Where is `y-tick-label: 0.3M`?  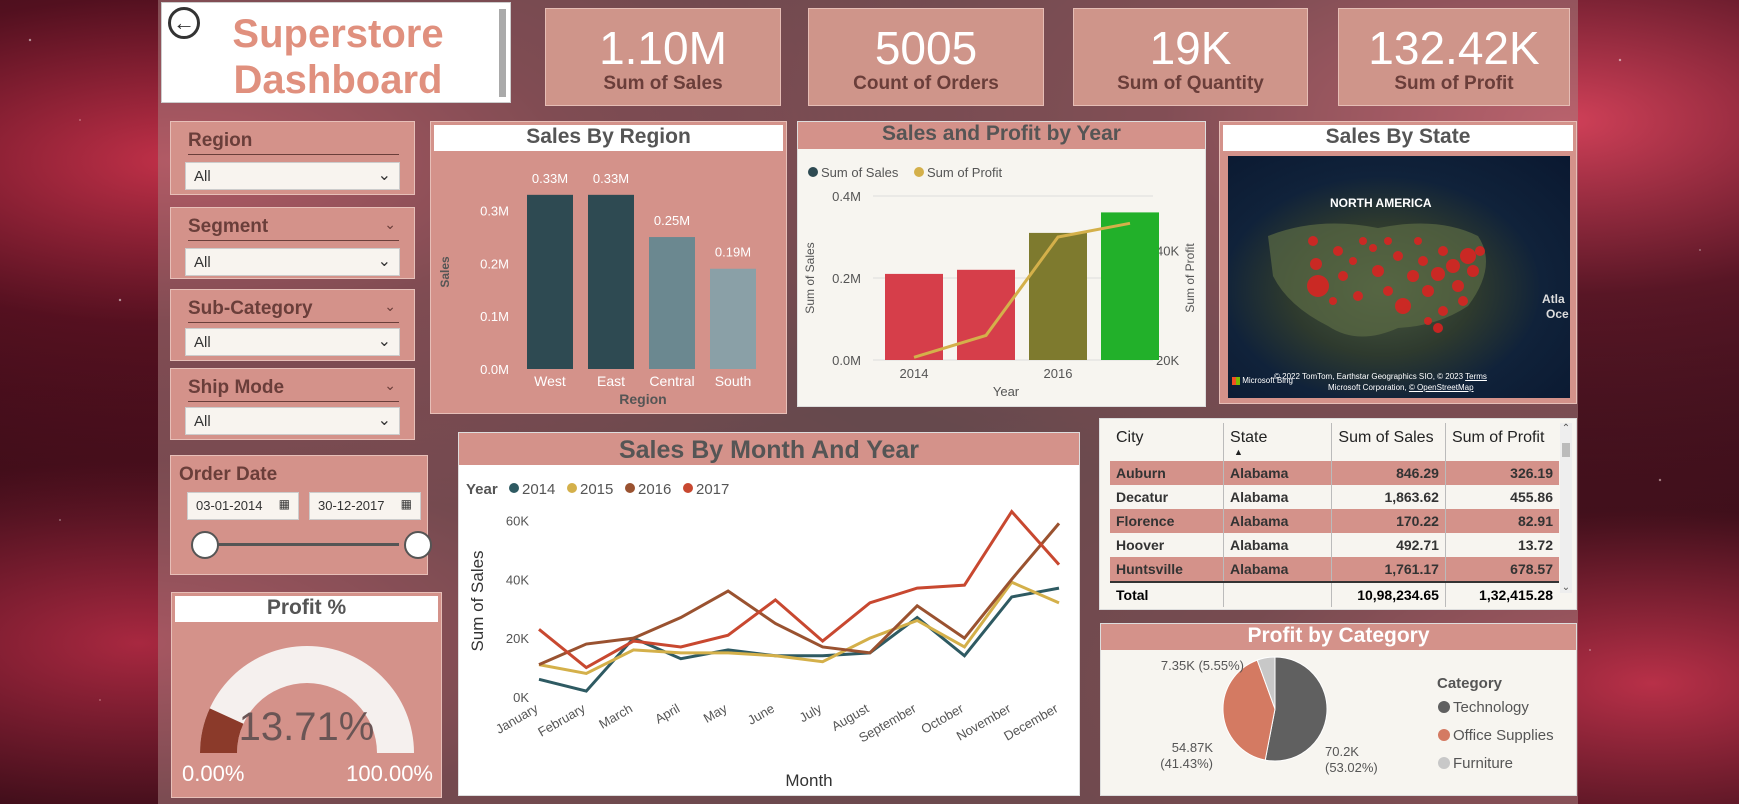 y-tick-label: 0.3M is located at coordinates (494, 211).